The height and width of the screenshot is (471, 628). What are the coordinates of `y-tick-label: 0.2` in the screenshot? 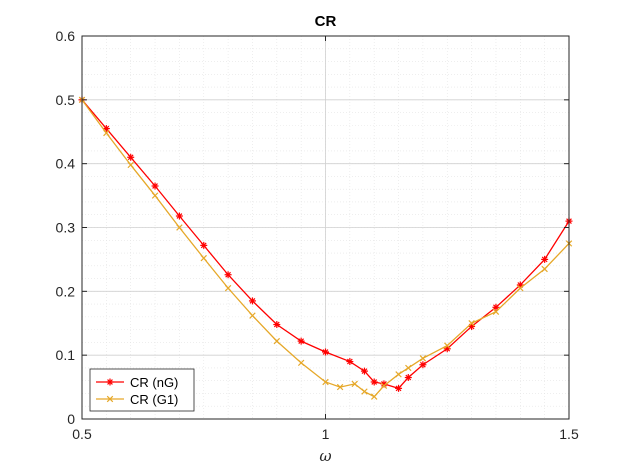 It's located at (66, 291).